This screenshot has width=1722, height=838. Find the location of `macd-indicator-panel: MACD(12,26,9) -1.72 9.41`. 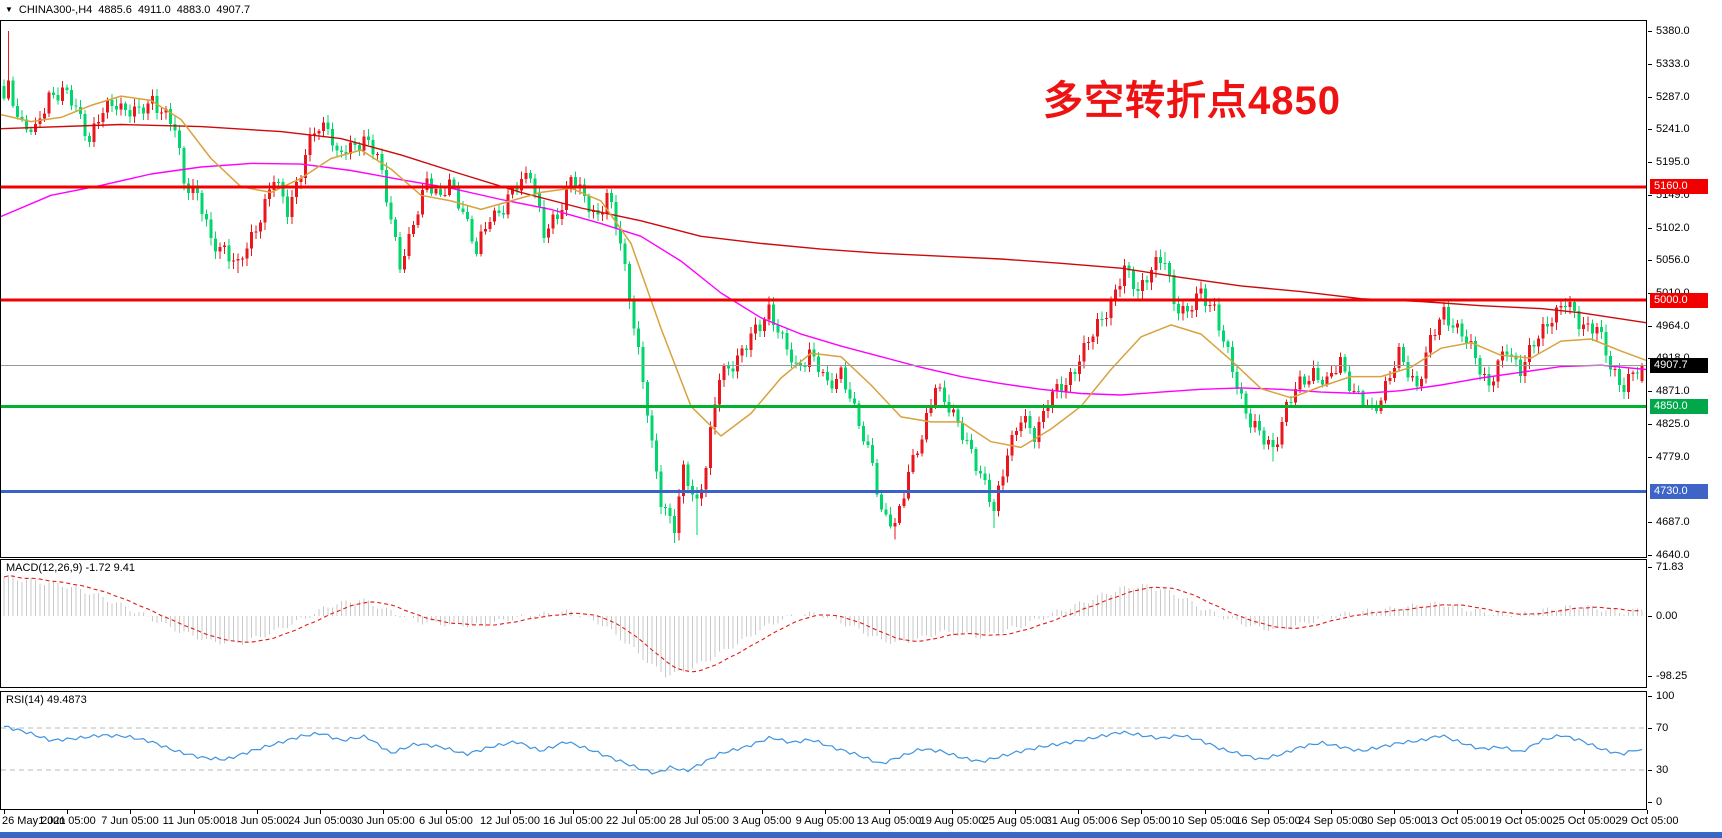

macd-indicator-panel: MACD(12,26,9) -1.72 9.41 is located at coordinates (823, 623).